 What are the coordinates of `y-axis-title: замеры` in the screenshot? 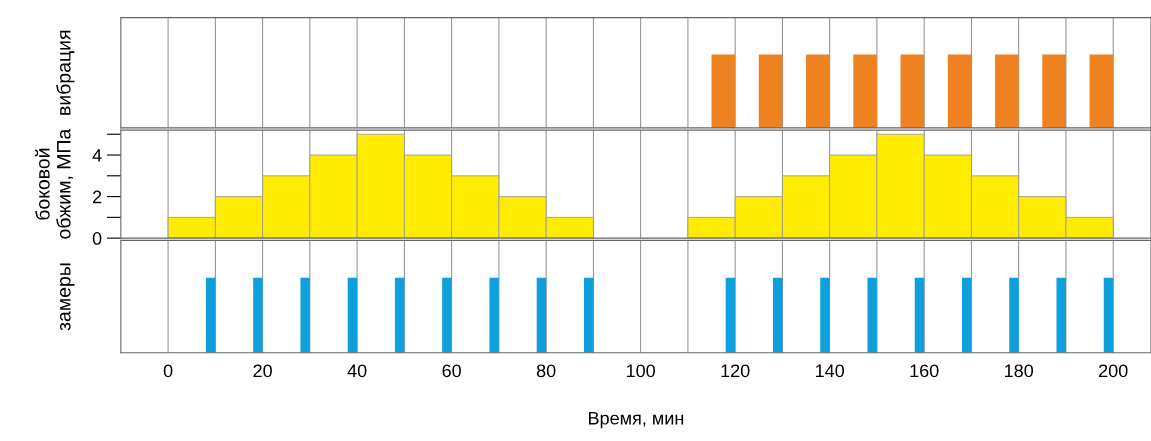 It's located at (67, 297).